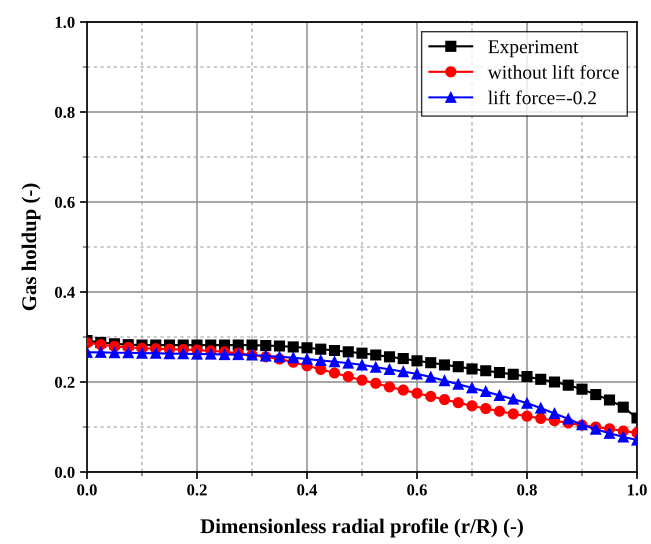 This screenshot has width=651, height=544. Describe the element at coordinates (417, 490) in the screenshot. I see `x-tick-label: 0.6` at that location.